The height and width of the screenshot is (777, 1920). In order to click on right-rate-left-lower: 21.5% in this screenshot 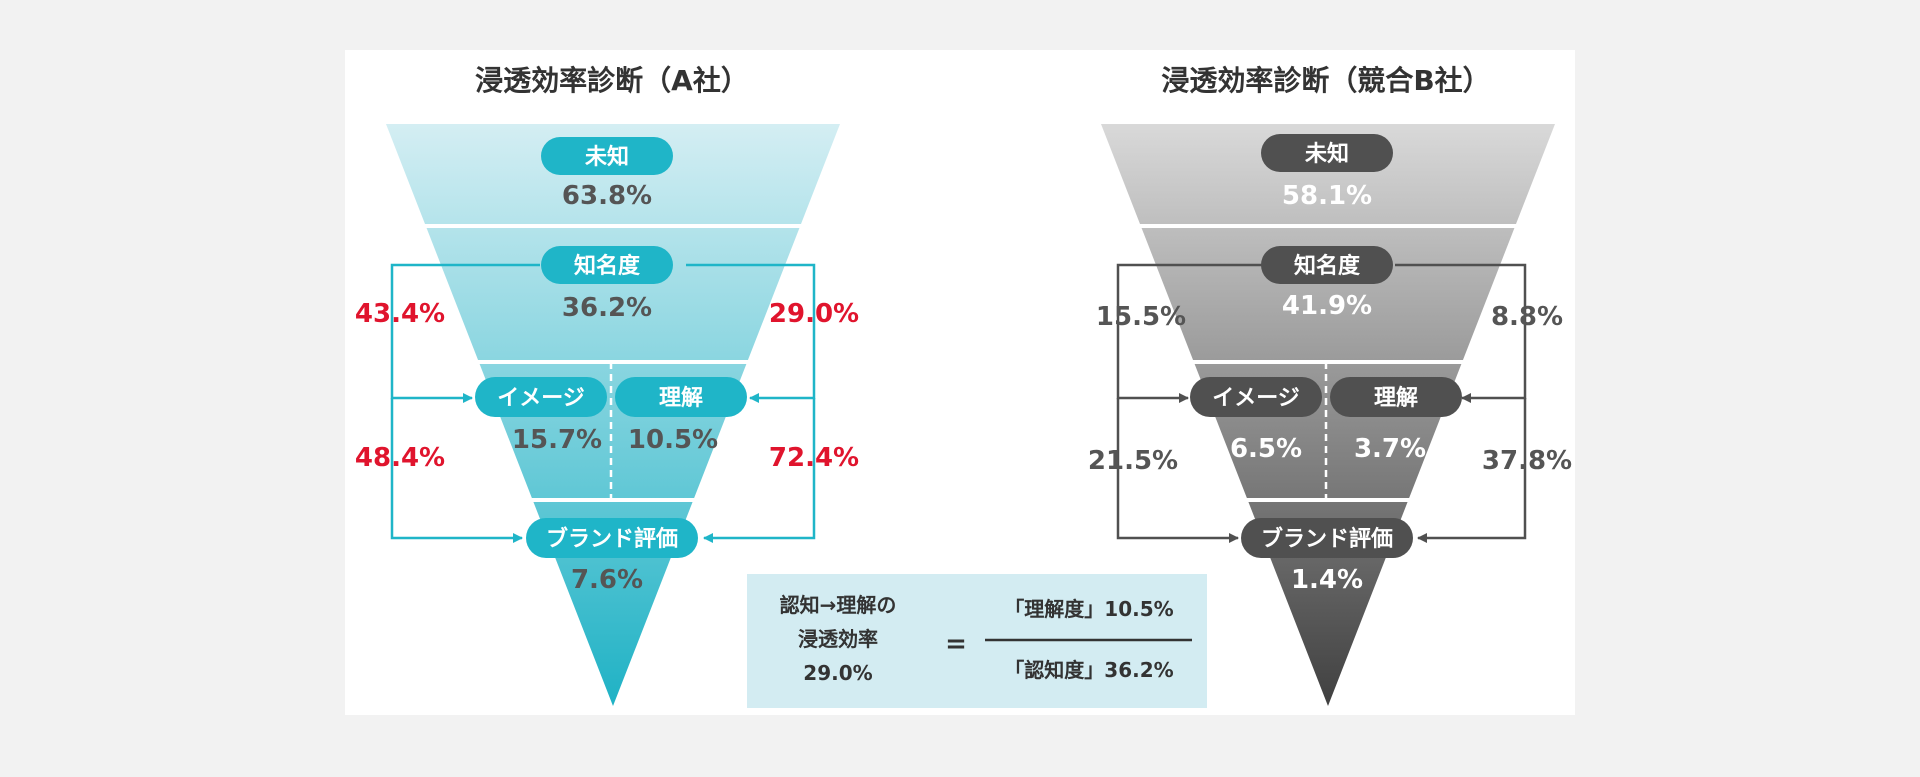, I will do `click(1133, 461)`.